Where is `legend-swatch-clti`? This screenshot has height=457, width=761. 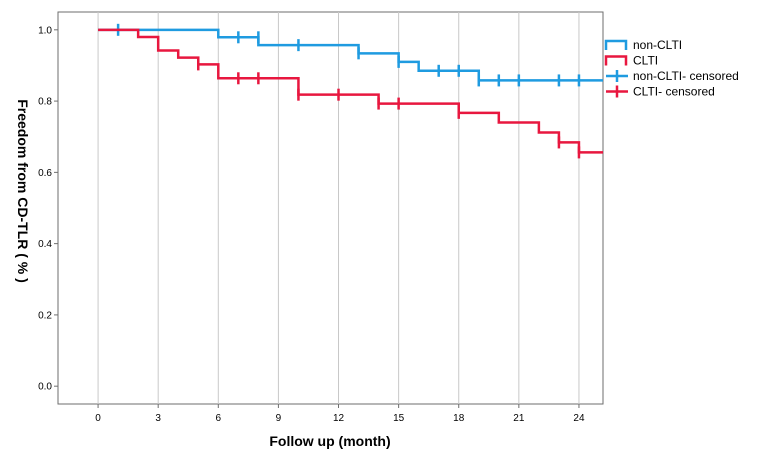
legend-swatch-clti is located at coordinates (616, 60).